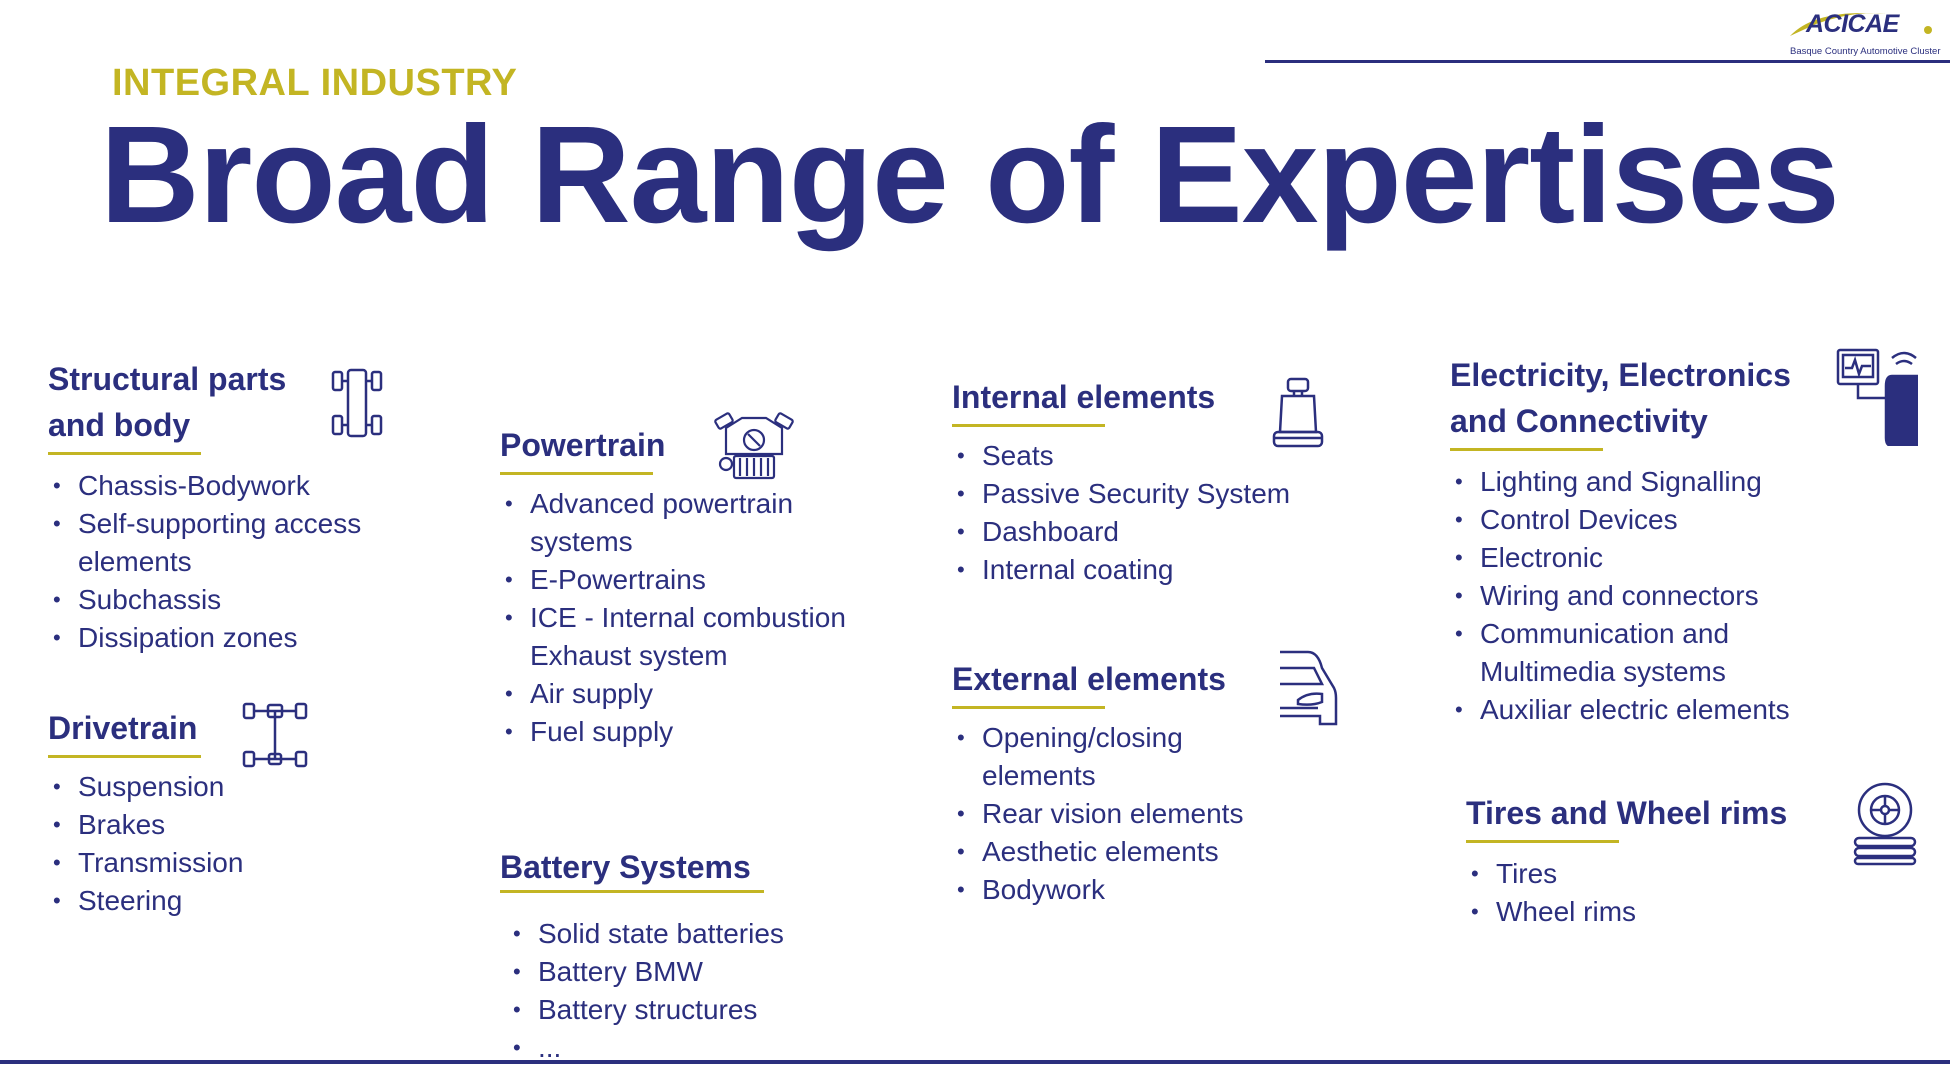  I want to click on logo-tagline: Basque Country Automotive Cluster, so click(1865, 51).